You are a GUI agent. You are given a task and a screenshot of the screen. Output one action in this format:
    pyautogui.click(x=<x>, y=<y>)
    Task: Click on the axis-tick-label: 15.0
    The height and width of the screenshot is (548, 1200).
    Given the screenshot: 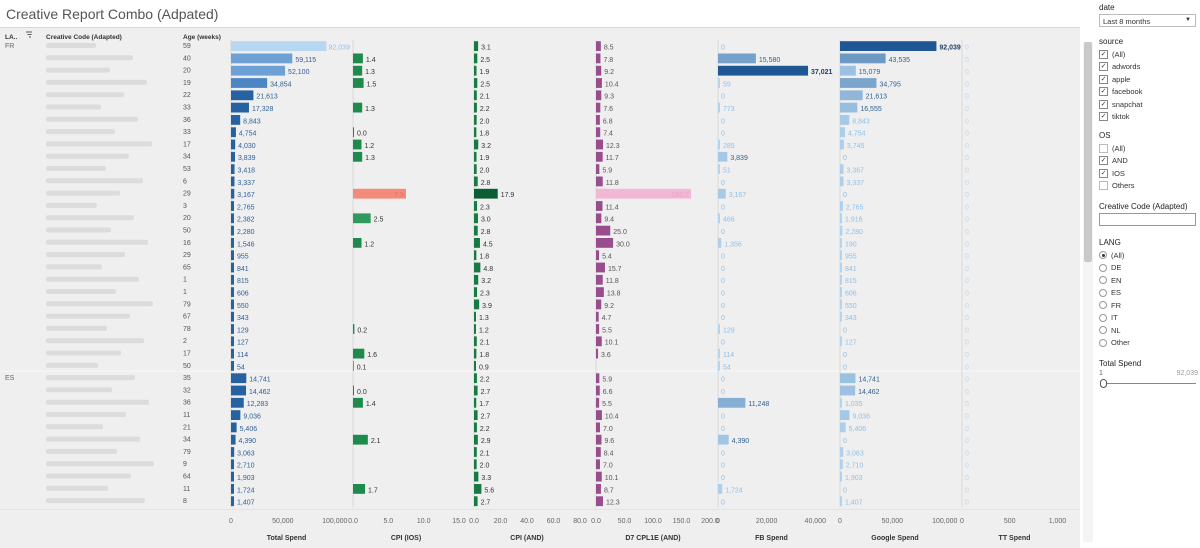 What is the action you would take?
    pyautogui.click(x=459, y=521)
    